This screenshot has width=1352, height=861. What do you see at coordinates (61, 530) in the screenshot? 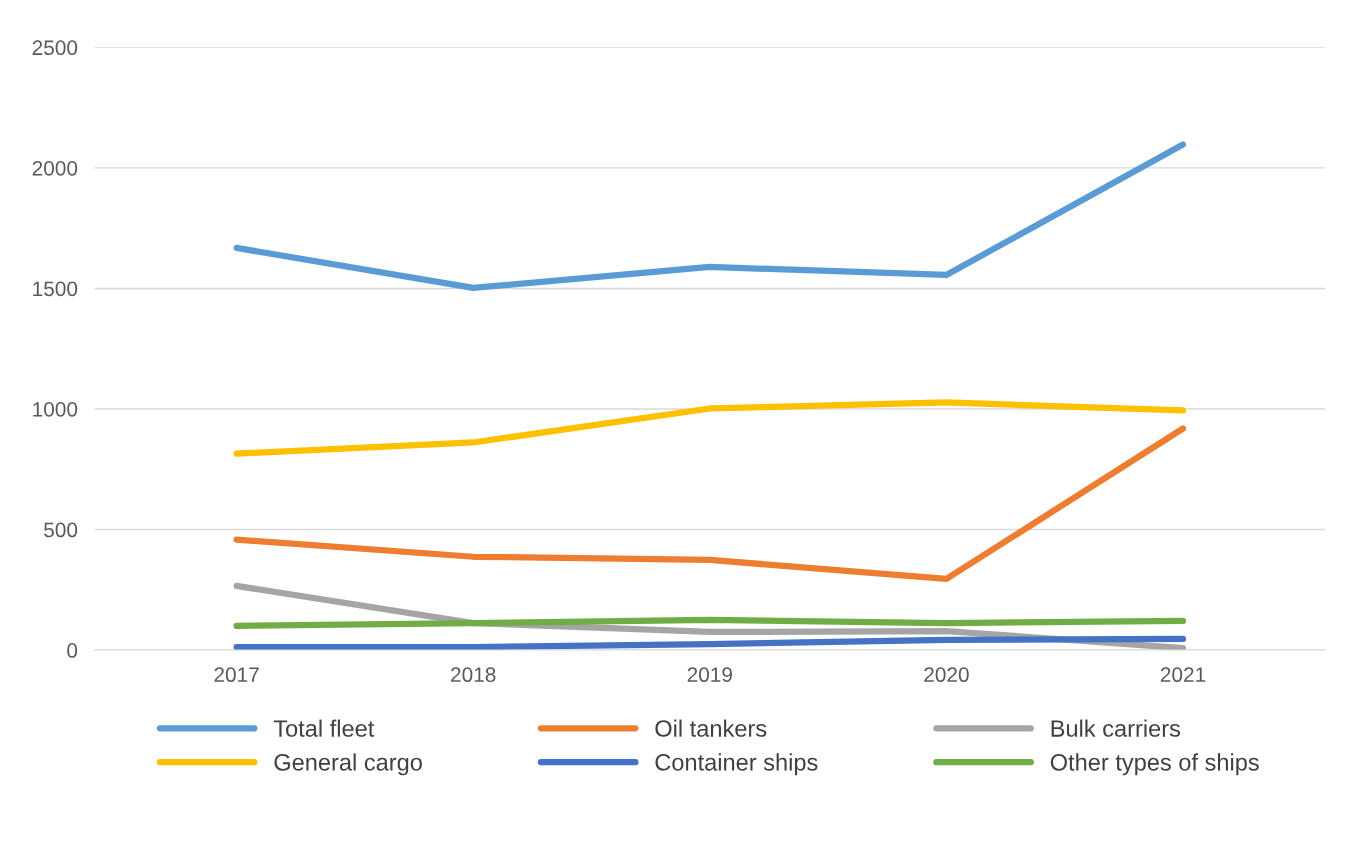
I see `y-tick-label: 500` at bounding box center [61, 530].